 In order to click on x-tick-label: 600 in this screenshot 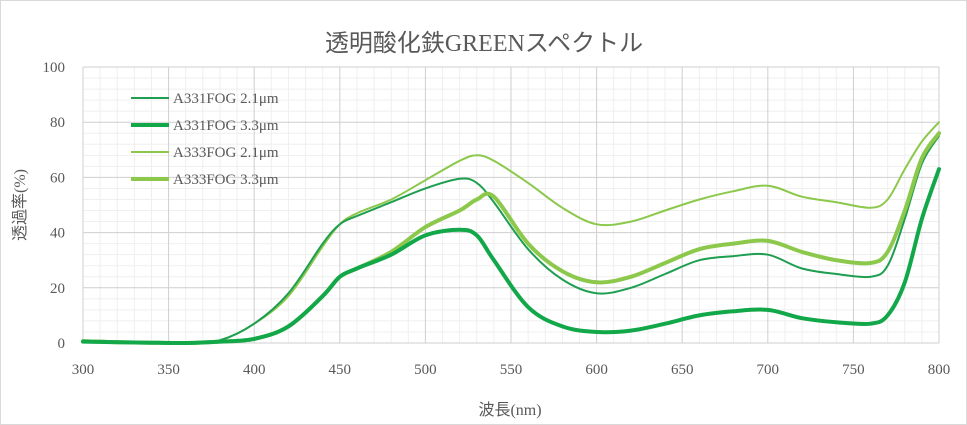, I will do `click(596, 370)`.